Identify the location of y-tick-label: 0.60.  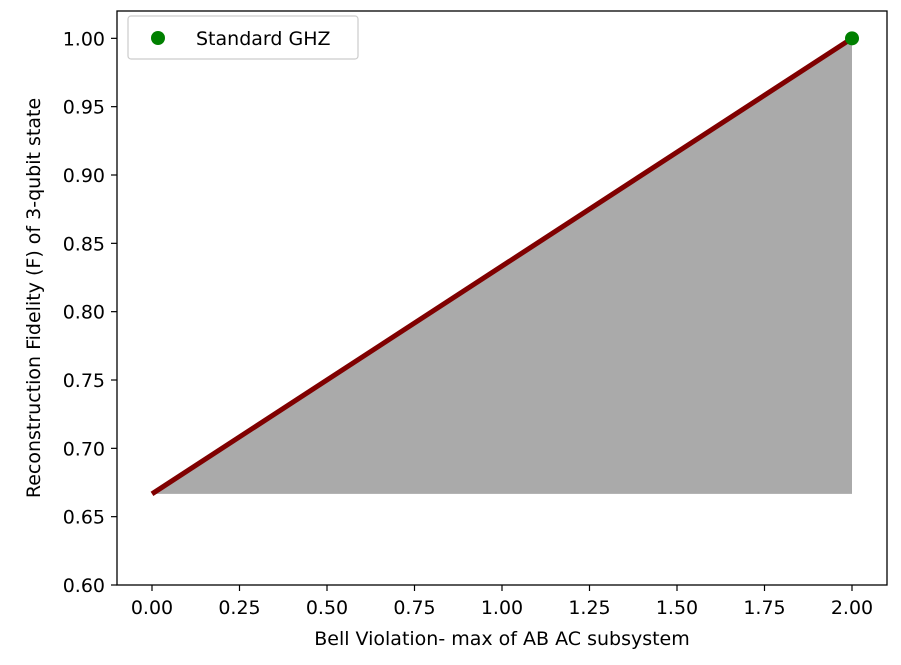
(84, 586).